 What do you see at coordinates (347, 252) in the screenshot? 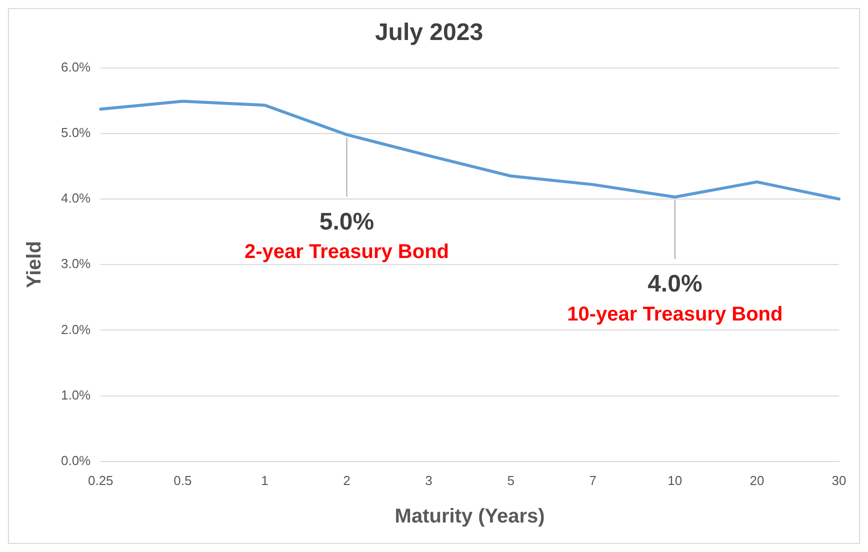
I see `annotation: 2-year Treasury Bond` at bounding box center [347, 252].